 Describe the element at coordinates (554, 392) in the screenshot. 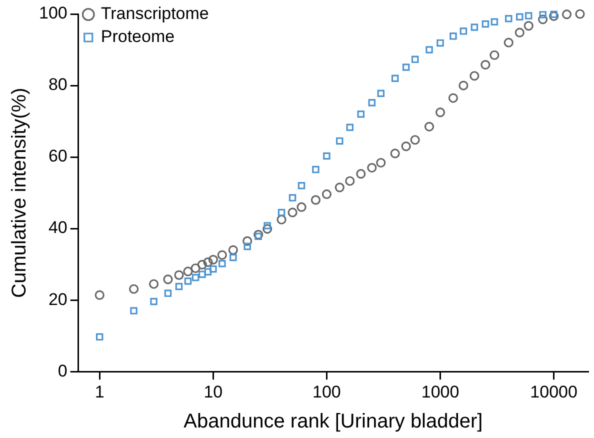

I see `x-tick-label: 10000` at that location.